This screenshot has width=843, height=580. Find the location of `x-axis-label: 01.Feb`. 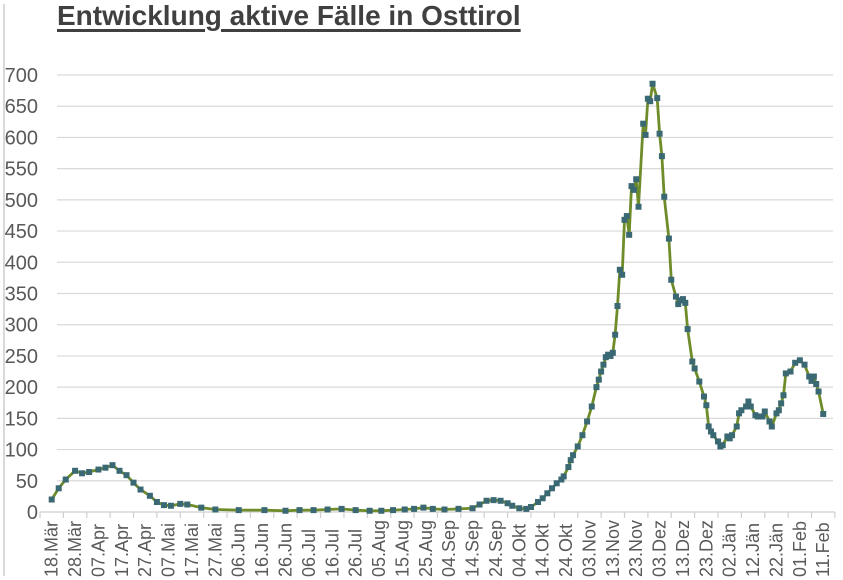

x-axis-label: 01.Feb is located at coordinates (800, 549).